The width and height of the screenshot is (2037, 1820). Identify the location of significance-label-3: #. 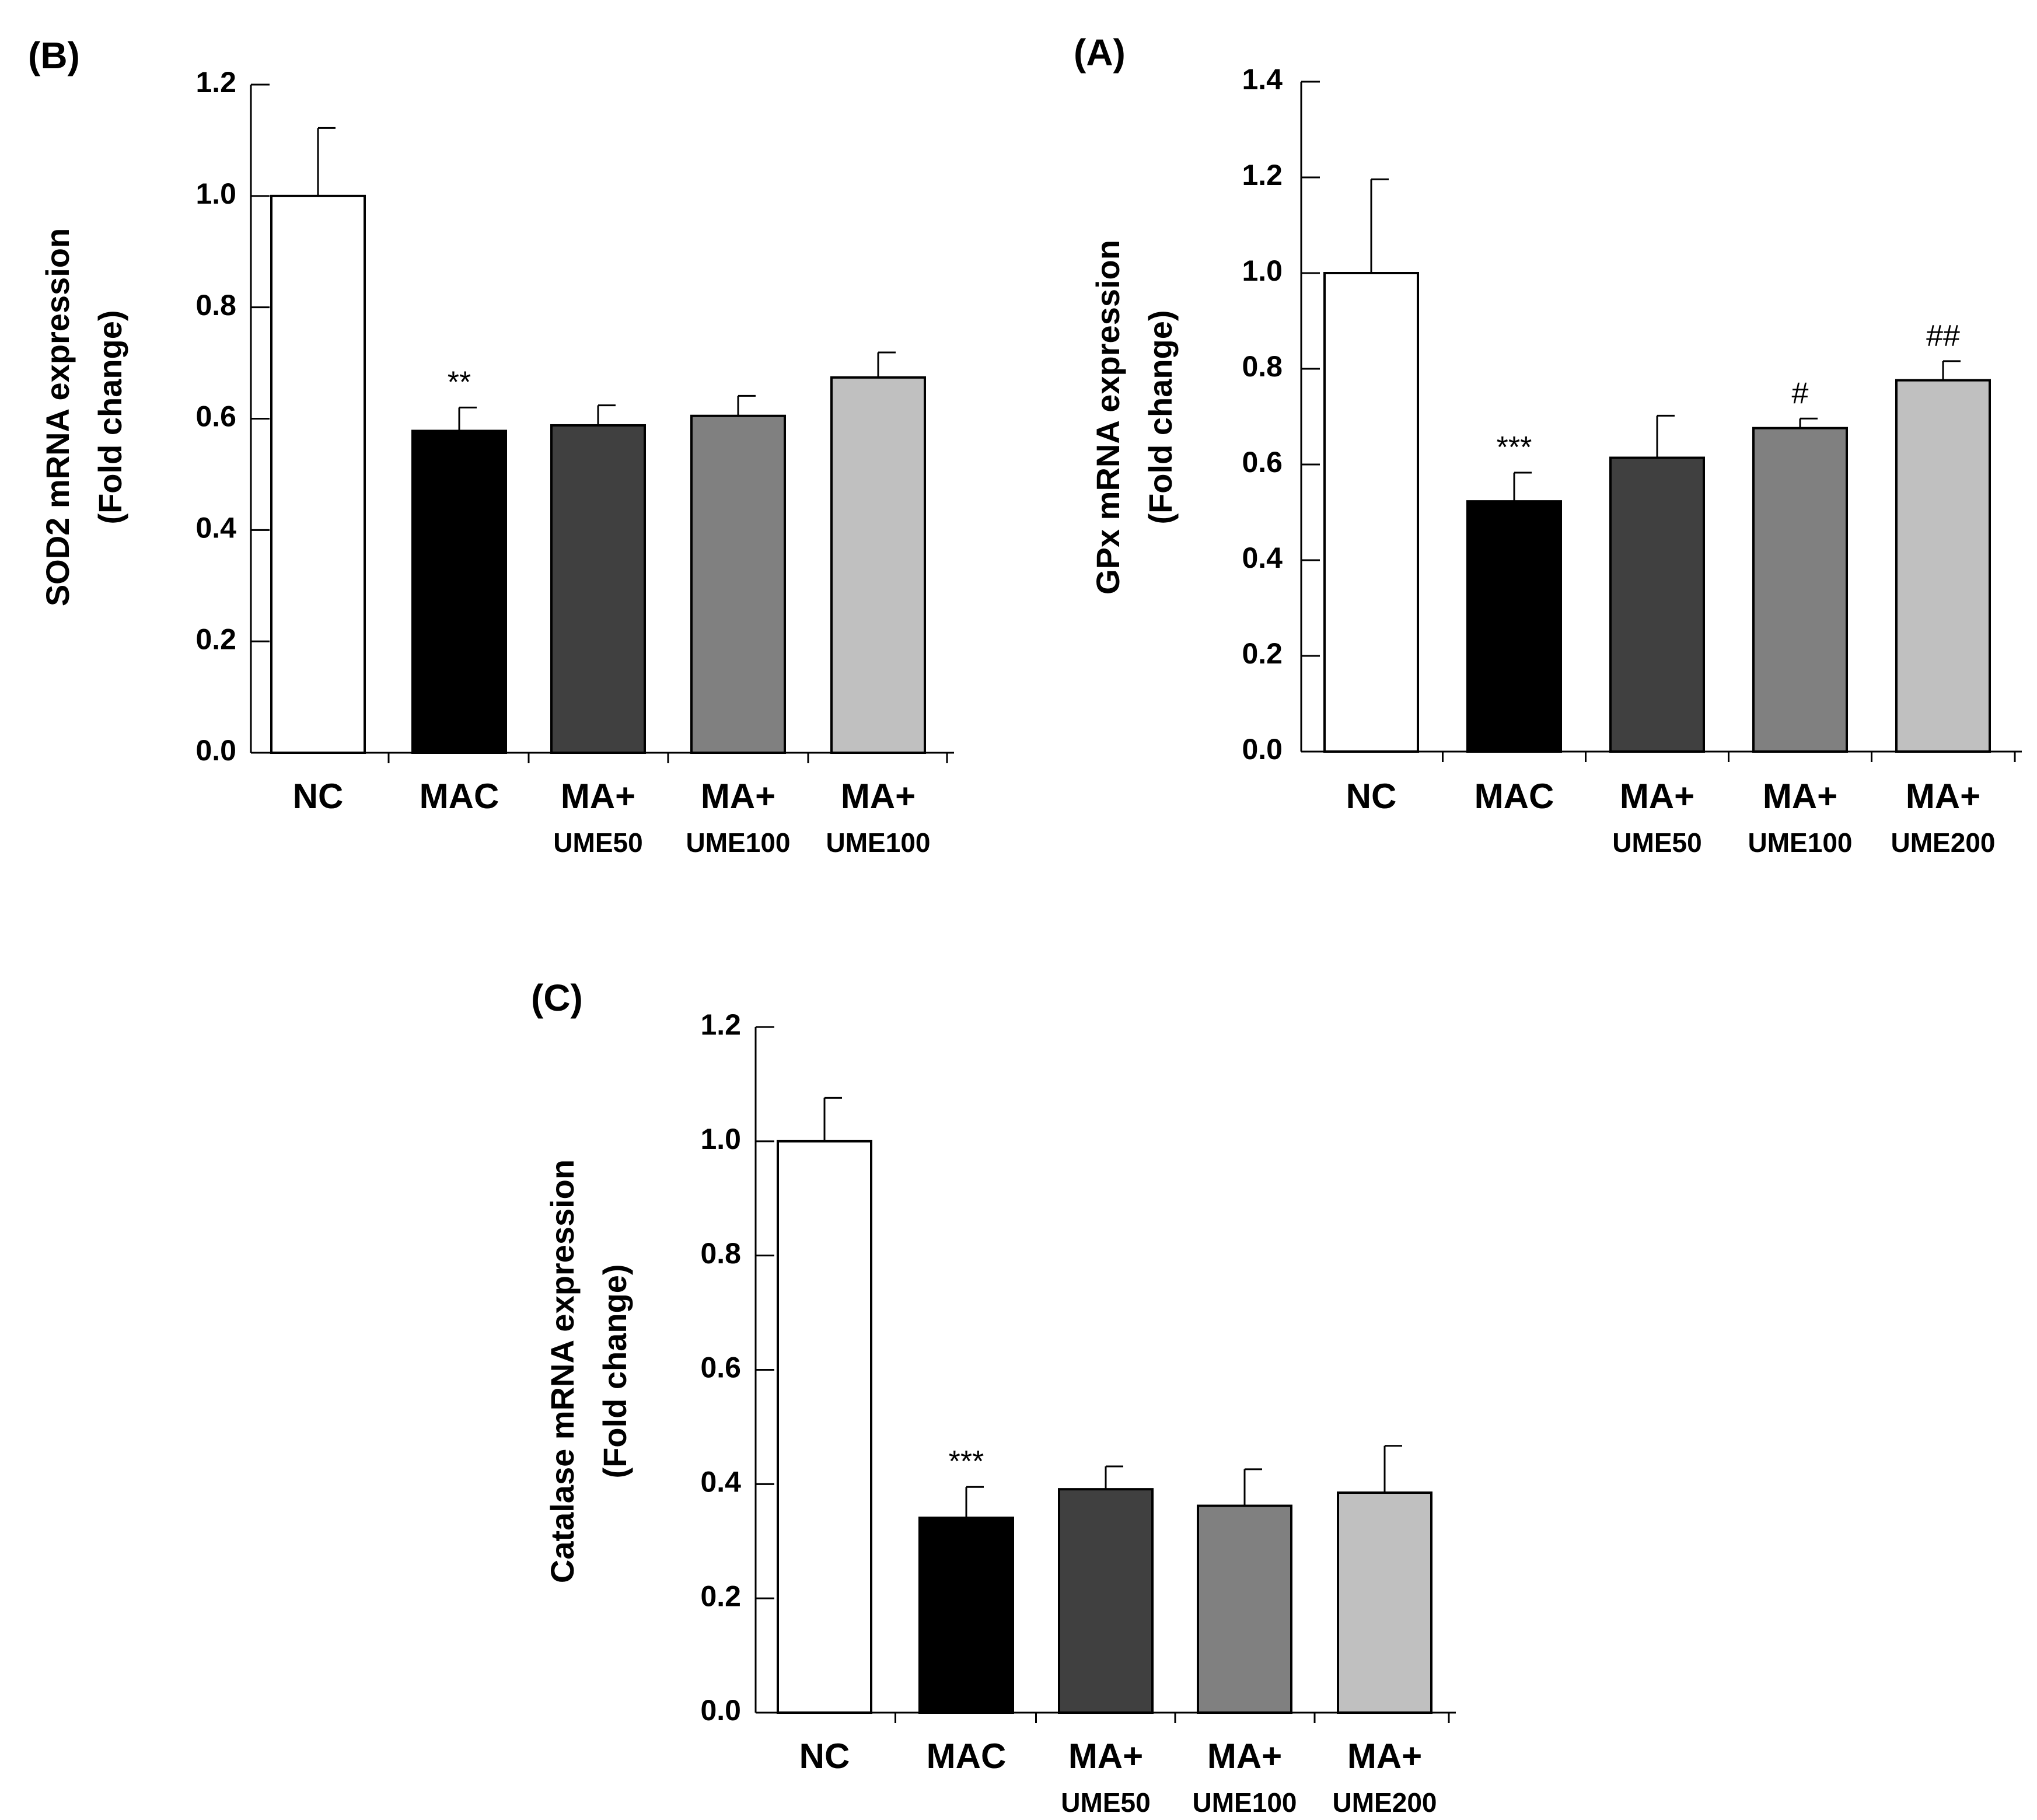
(1800, 393).